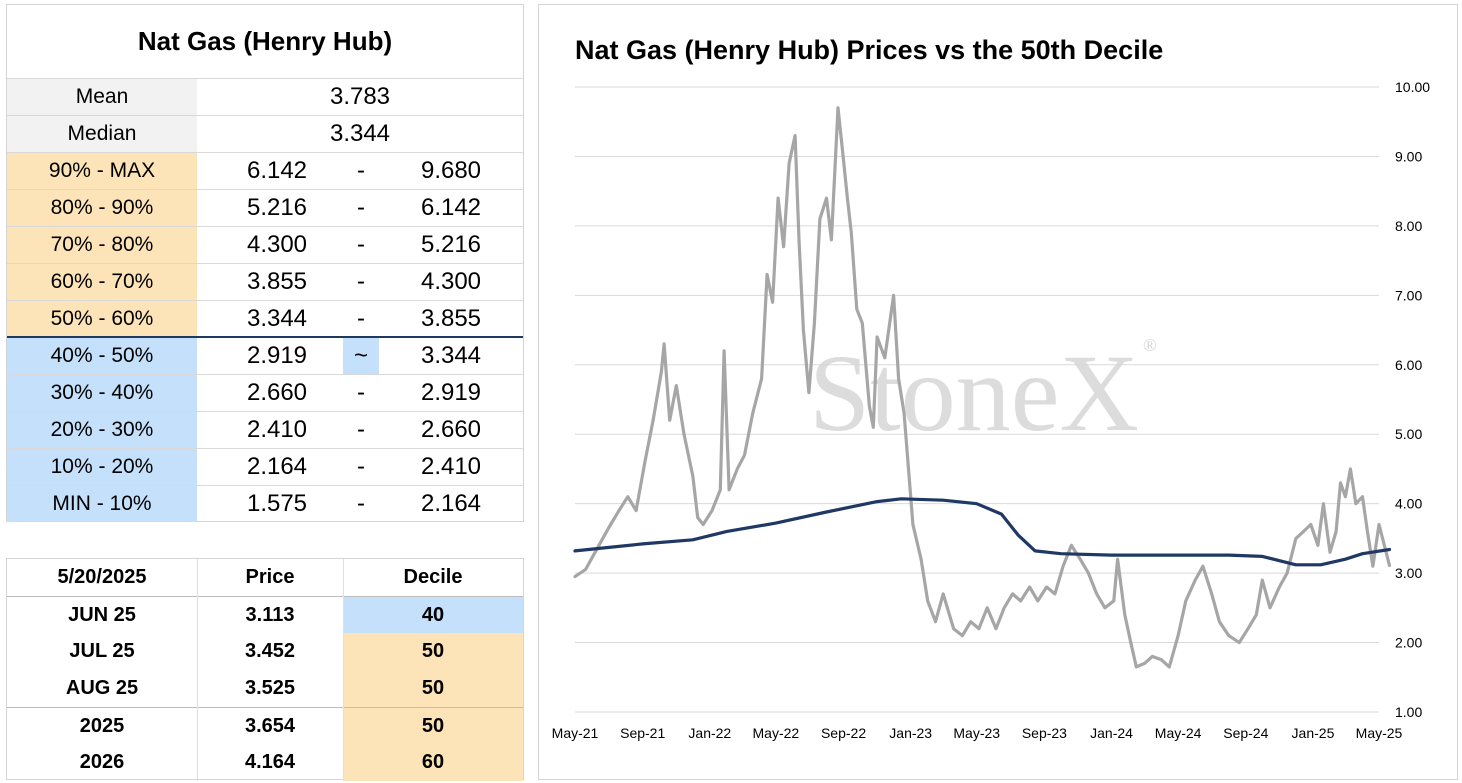 This screenshot has height=783, width=1462. I want to click on price-cell: 4.164, so click(270, 762).